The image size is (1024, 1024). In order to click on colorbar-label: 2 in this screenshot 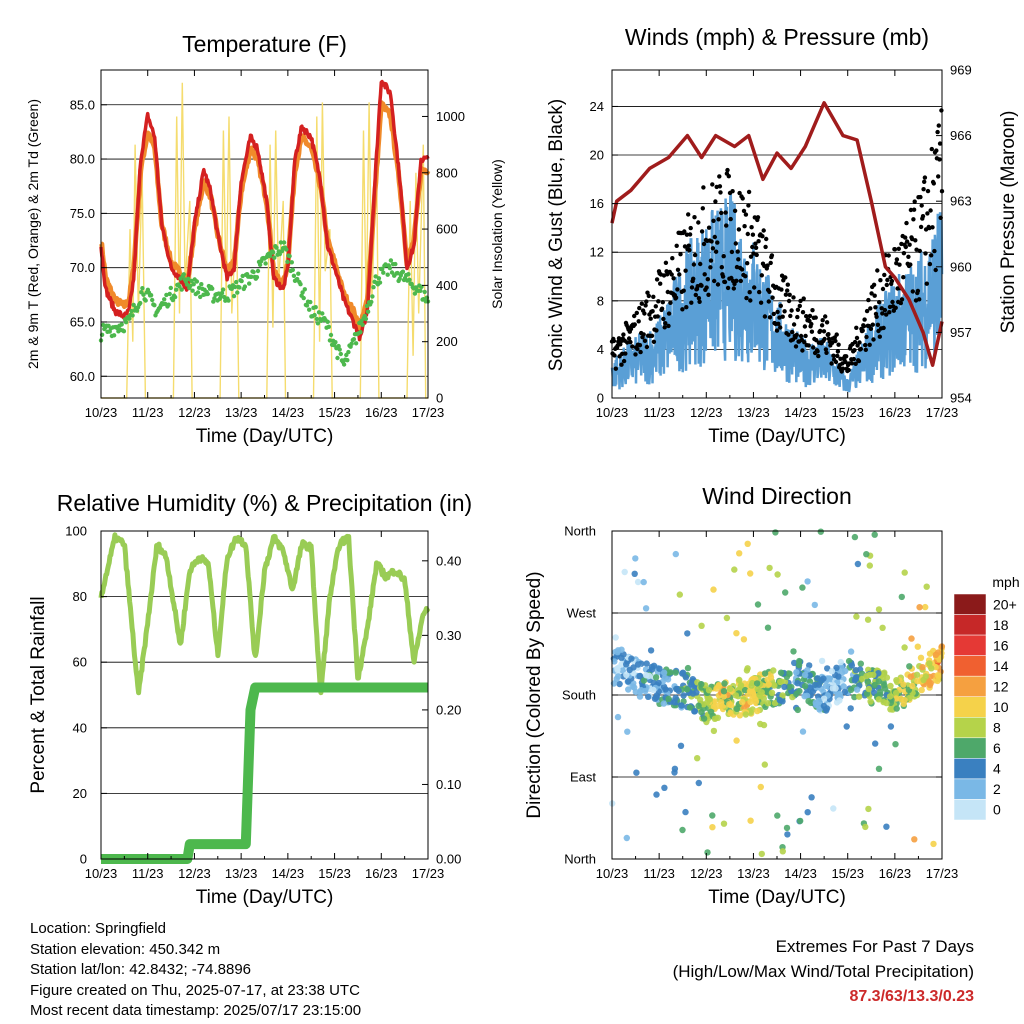, I will do `click(997, 789)`.